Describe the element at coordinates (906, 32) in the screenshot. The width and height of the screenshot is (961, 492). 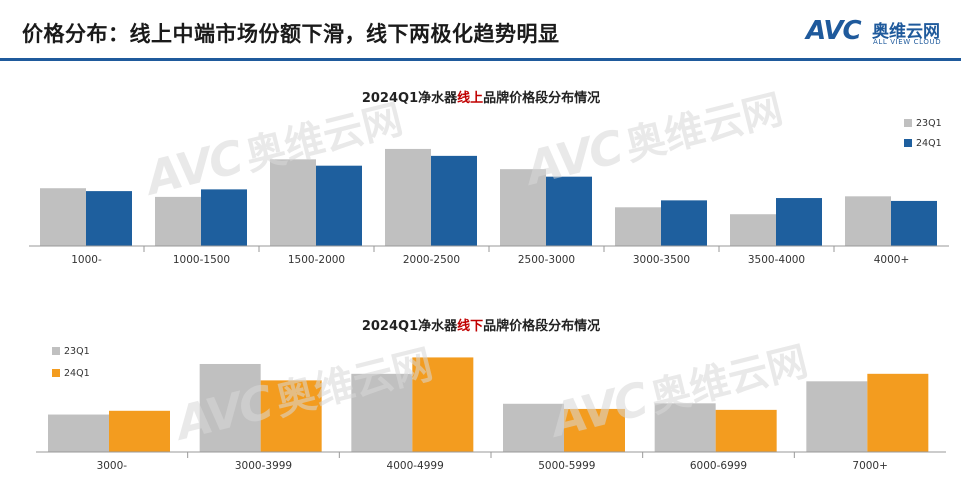
I see `logo-chinese-name: 奥维云网` at that location.